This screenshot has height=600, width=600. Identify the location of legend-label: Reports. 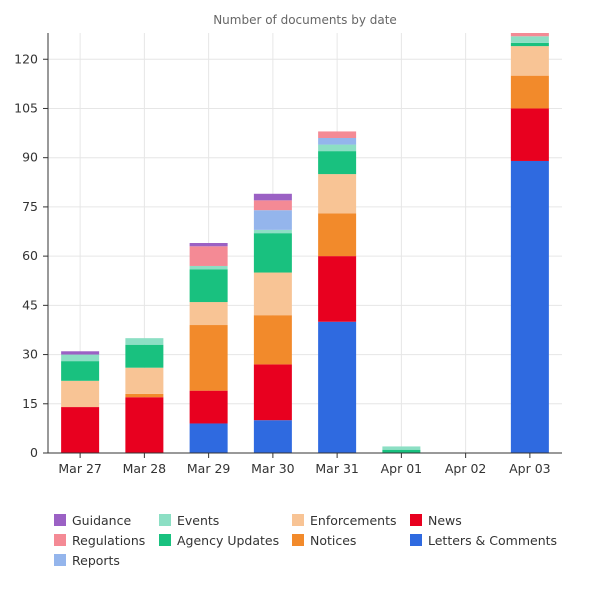
(96, 560).